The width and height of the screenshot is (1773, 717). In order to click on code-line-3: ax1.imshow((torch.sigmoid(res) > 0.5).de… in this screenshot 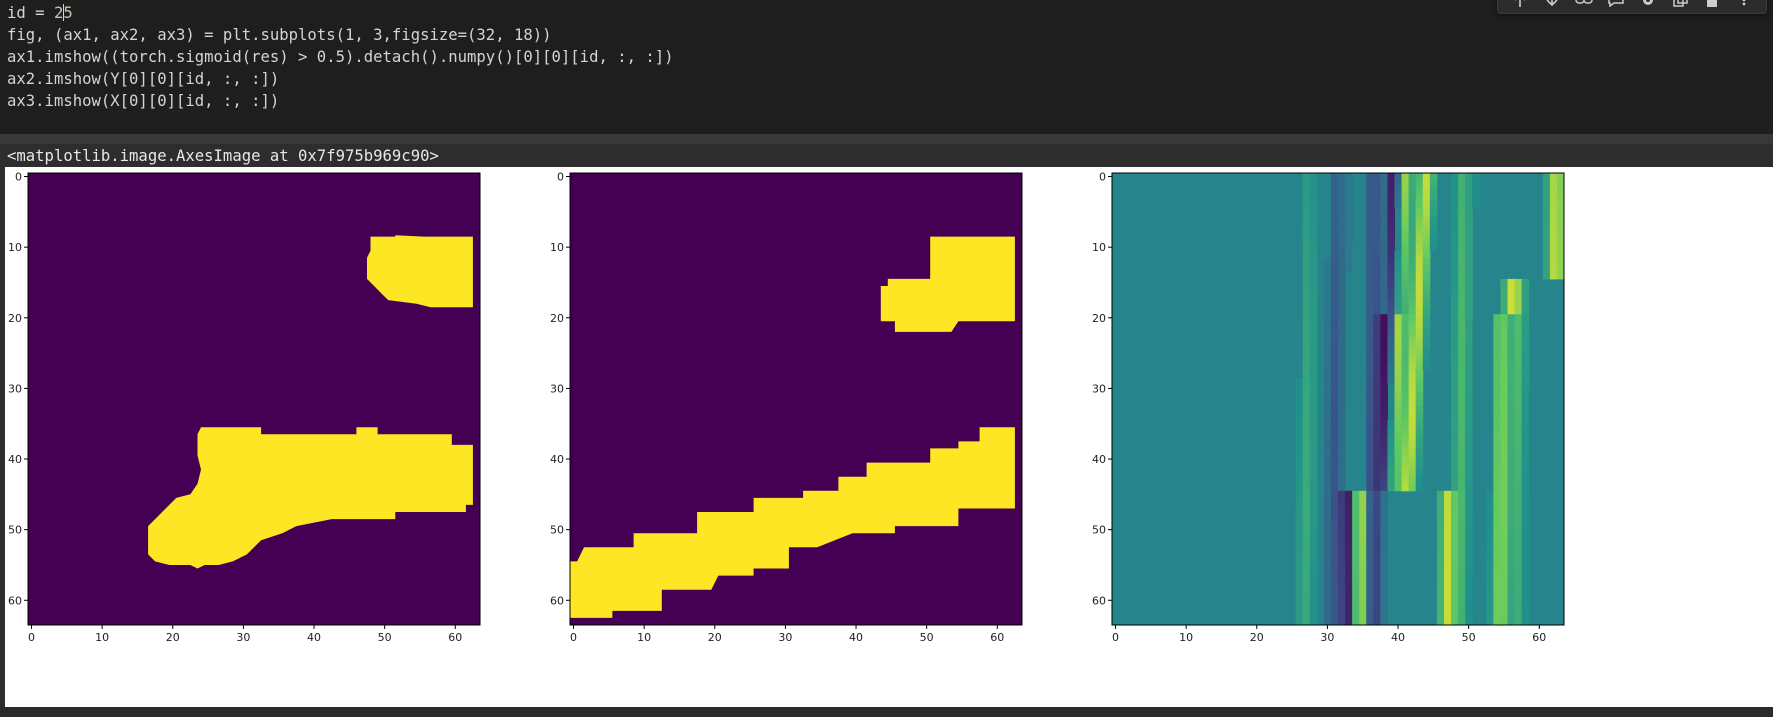, I will do `click(340, 57)`.